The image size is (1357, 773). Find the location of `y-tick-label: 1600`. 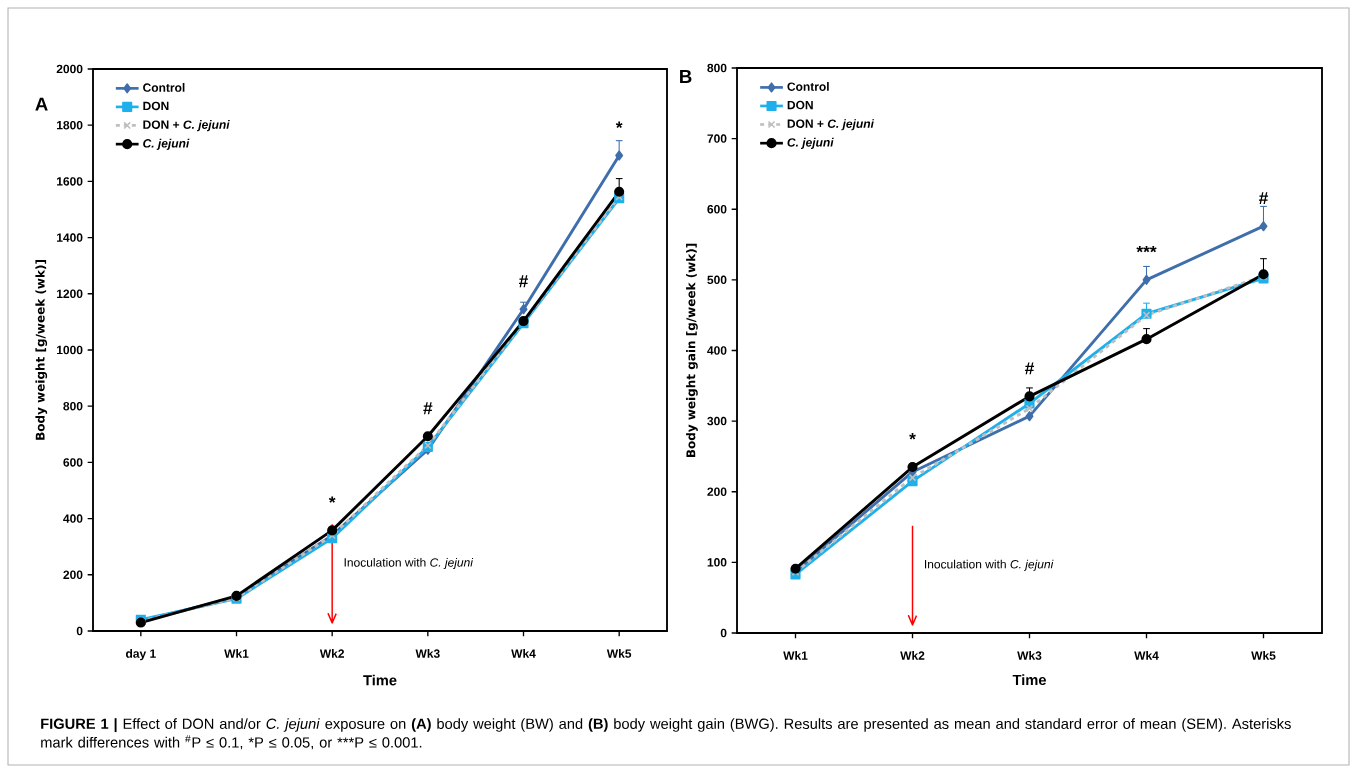

y-tick-label: 1600 is located at coordinates (70, 181).